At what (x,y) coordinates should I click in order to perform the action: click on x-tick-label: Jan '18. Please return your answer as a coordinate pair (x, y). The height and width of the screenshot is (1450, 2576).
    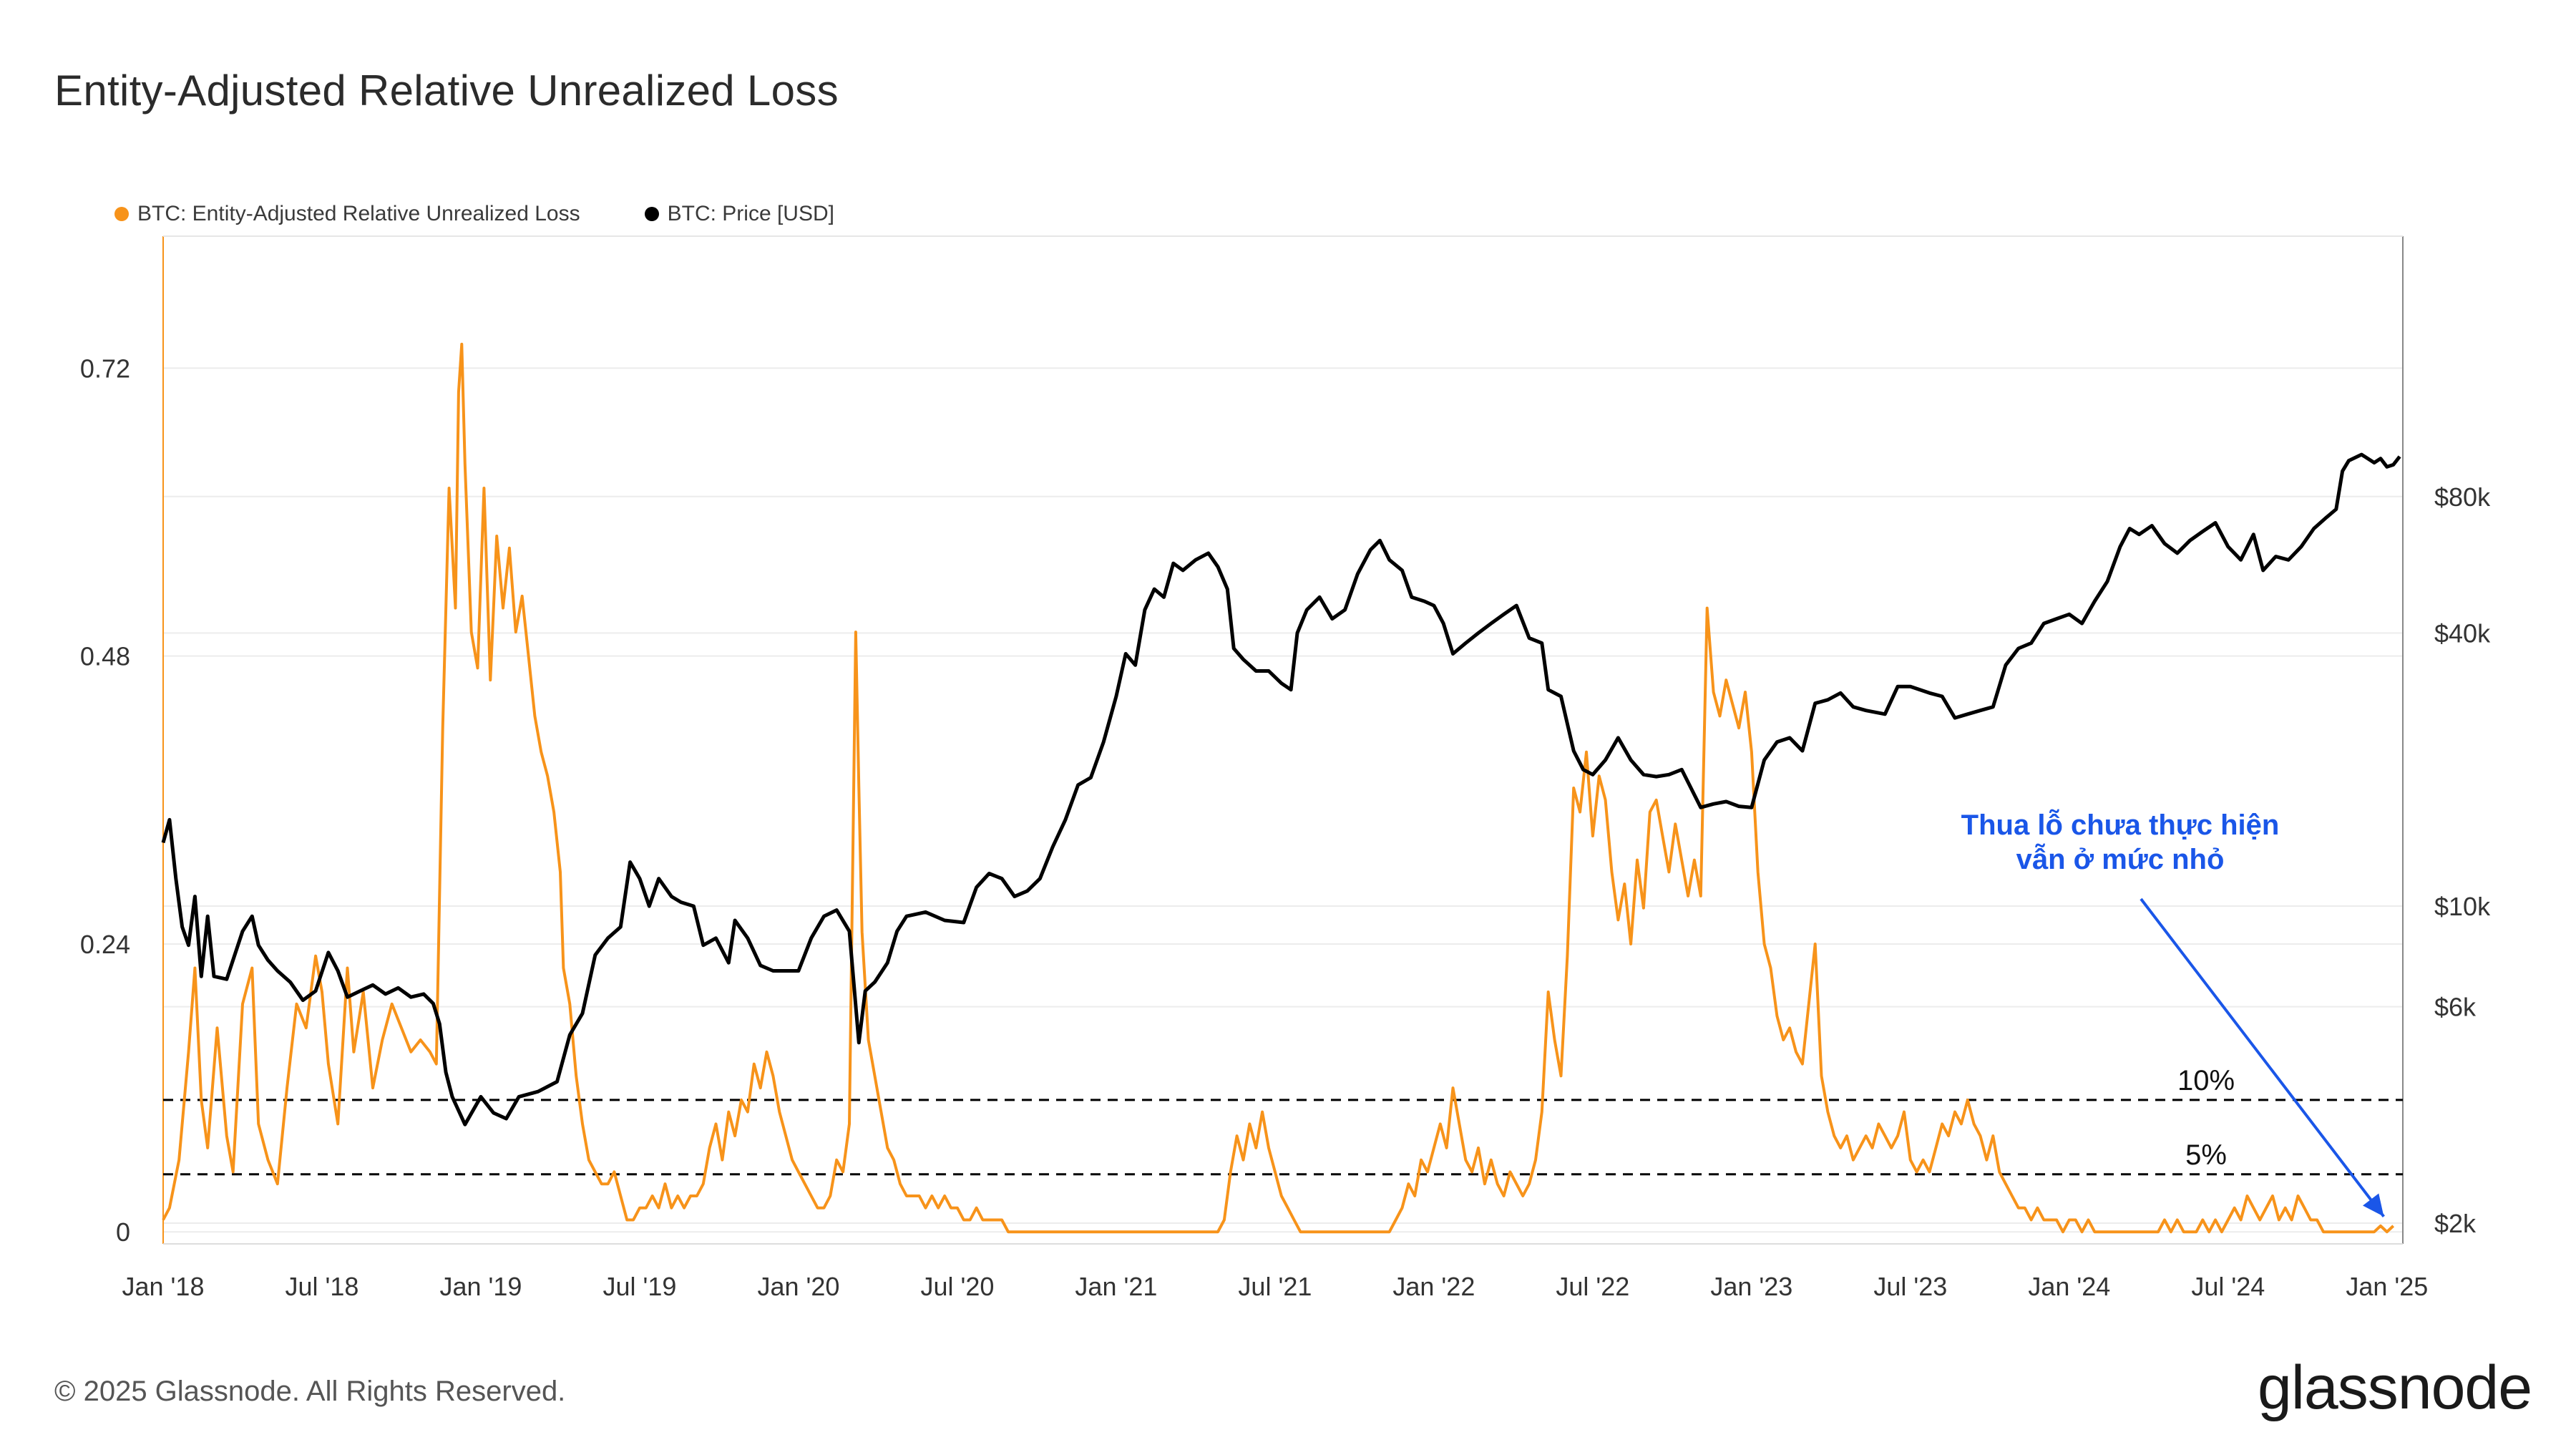
    Looking at the image, I should click on (163, 1286).